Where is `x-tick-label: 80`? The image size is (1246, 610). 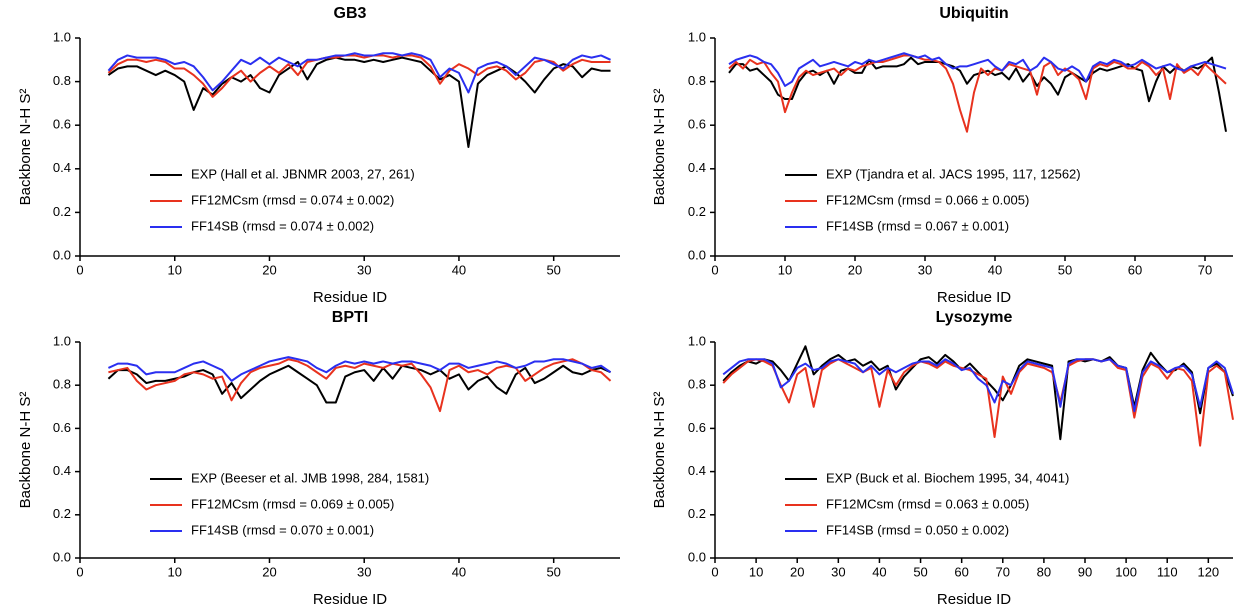 x-tick-label: 80 is located at coordinates (1044, 571).